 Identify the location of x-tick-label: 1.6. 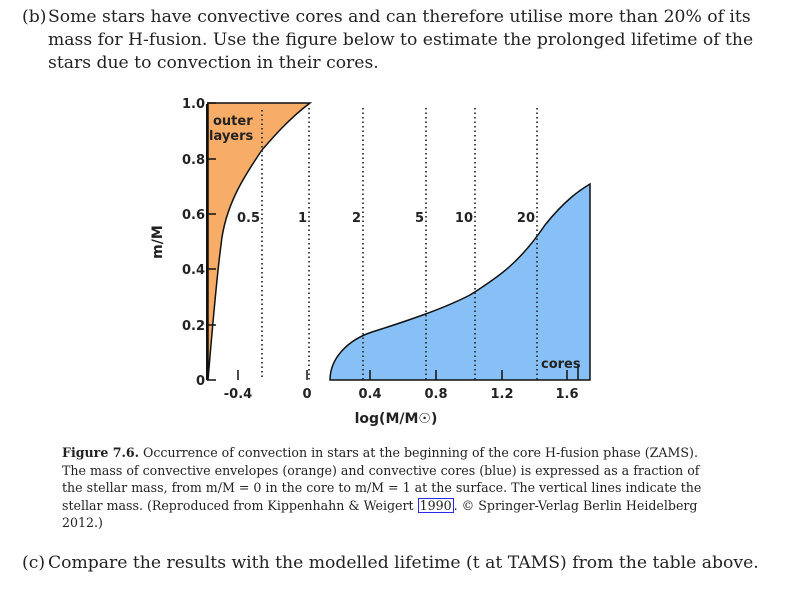
(566, 394).